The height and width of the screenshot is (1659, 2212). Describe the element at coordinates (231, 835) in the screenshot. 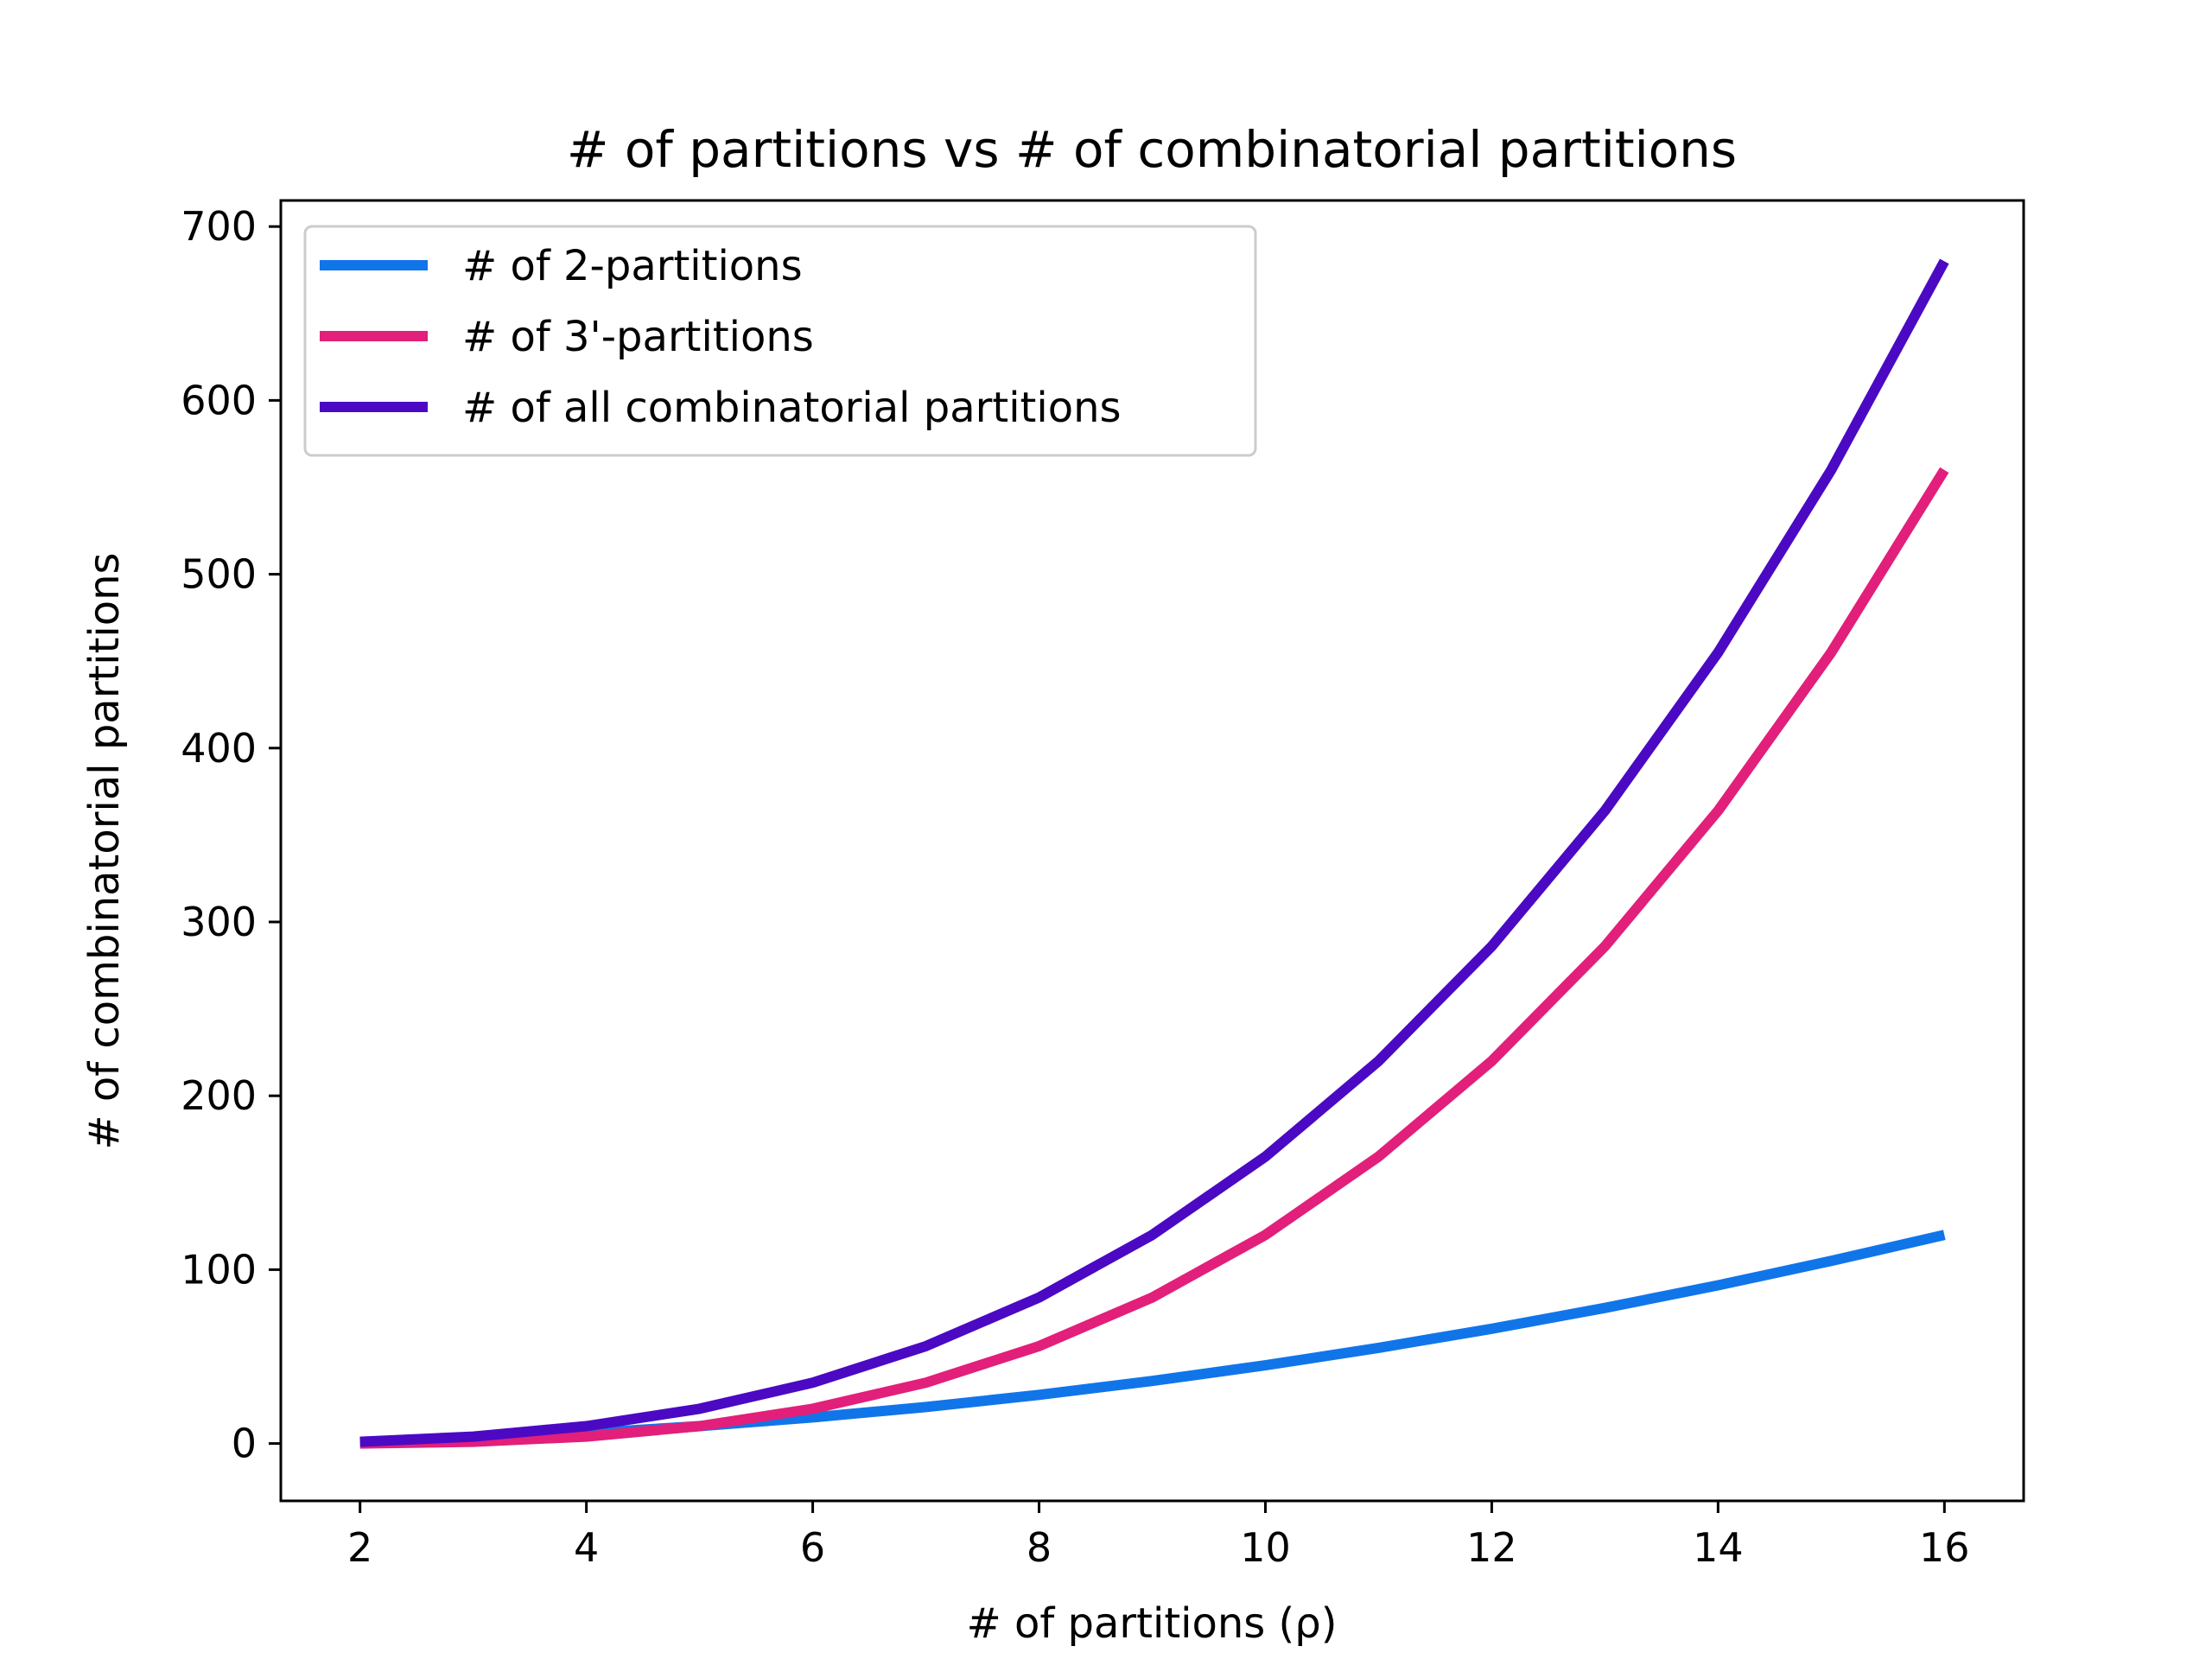

I see `y-axis: 0 100 200 300 400 500 600 700` at that location.